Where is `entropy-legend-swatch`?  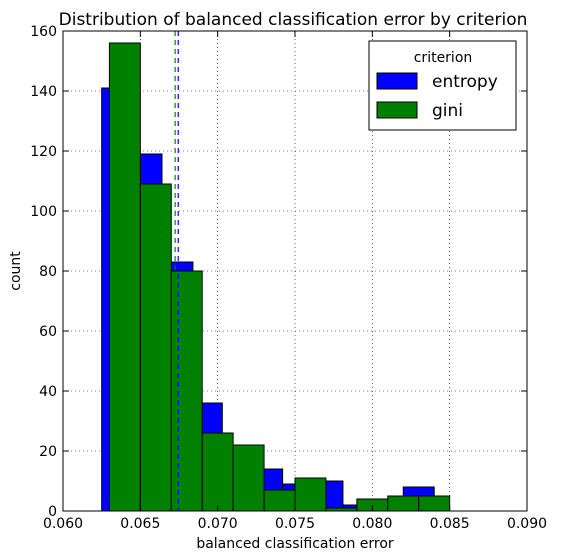 entropy-legend-swatch is located at coordinates (397, 81).